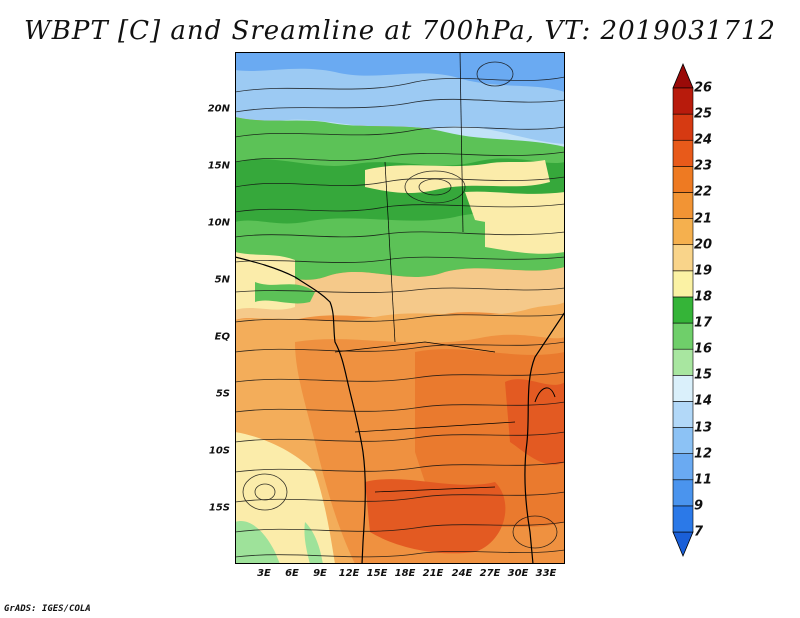 The width and height of the screenshot is (800, 618). What do you see at coordinates (703, 166) in the screenshot?
I see `colorbar-tick-label: 23` at bounding box center [703, 166].